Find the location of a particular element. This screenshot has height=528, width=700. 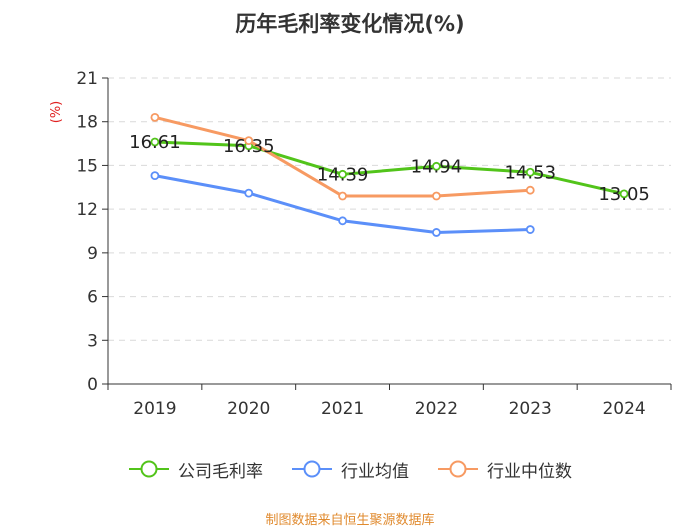

x-tick-label: 2024 is located at coordinates (623, 409).